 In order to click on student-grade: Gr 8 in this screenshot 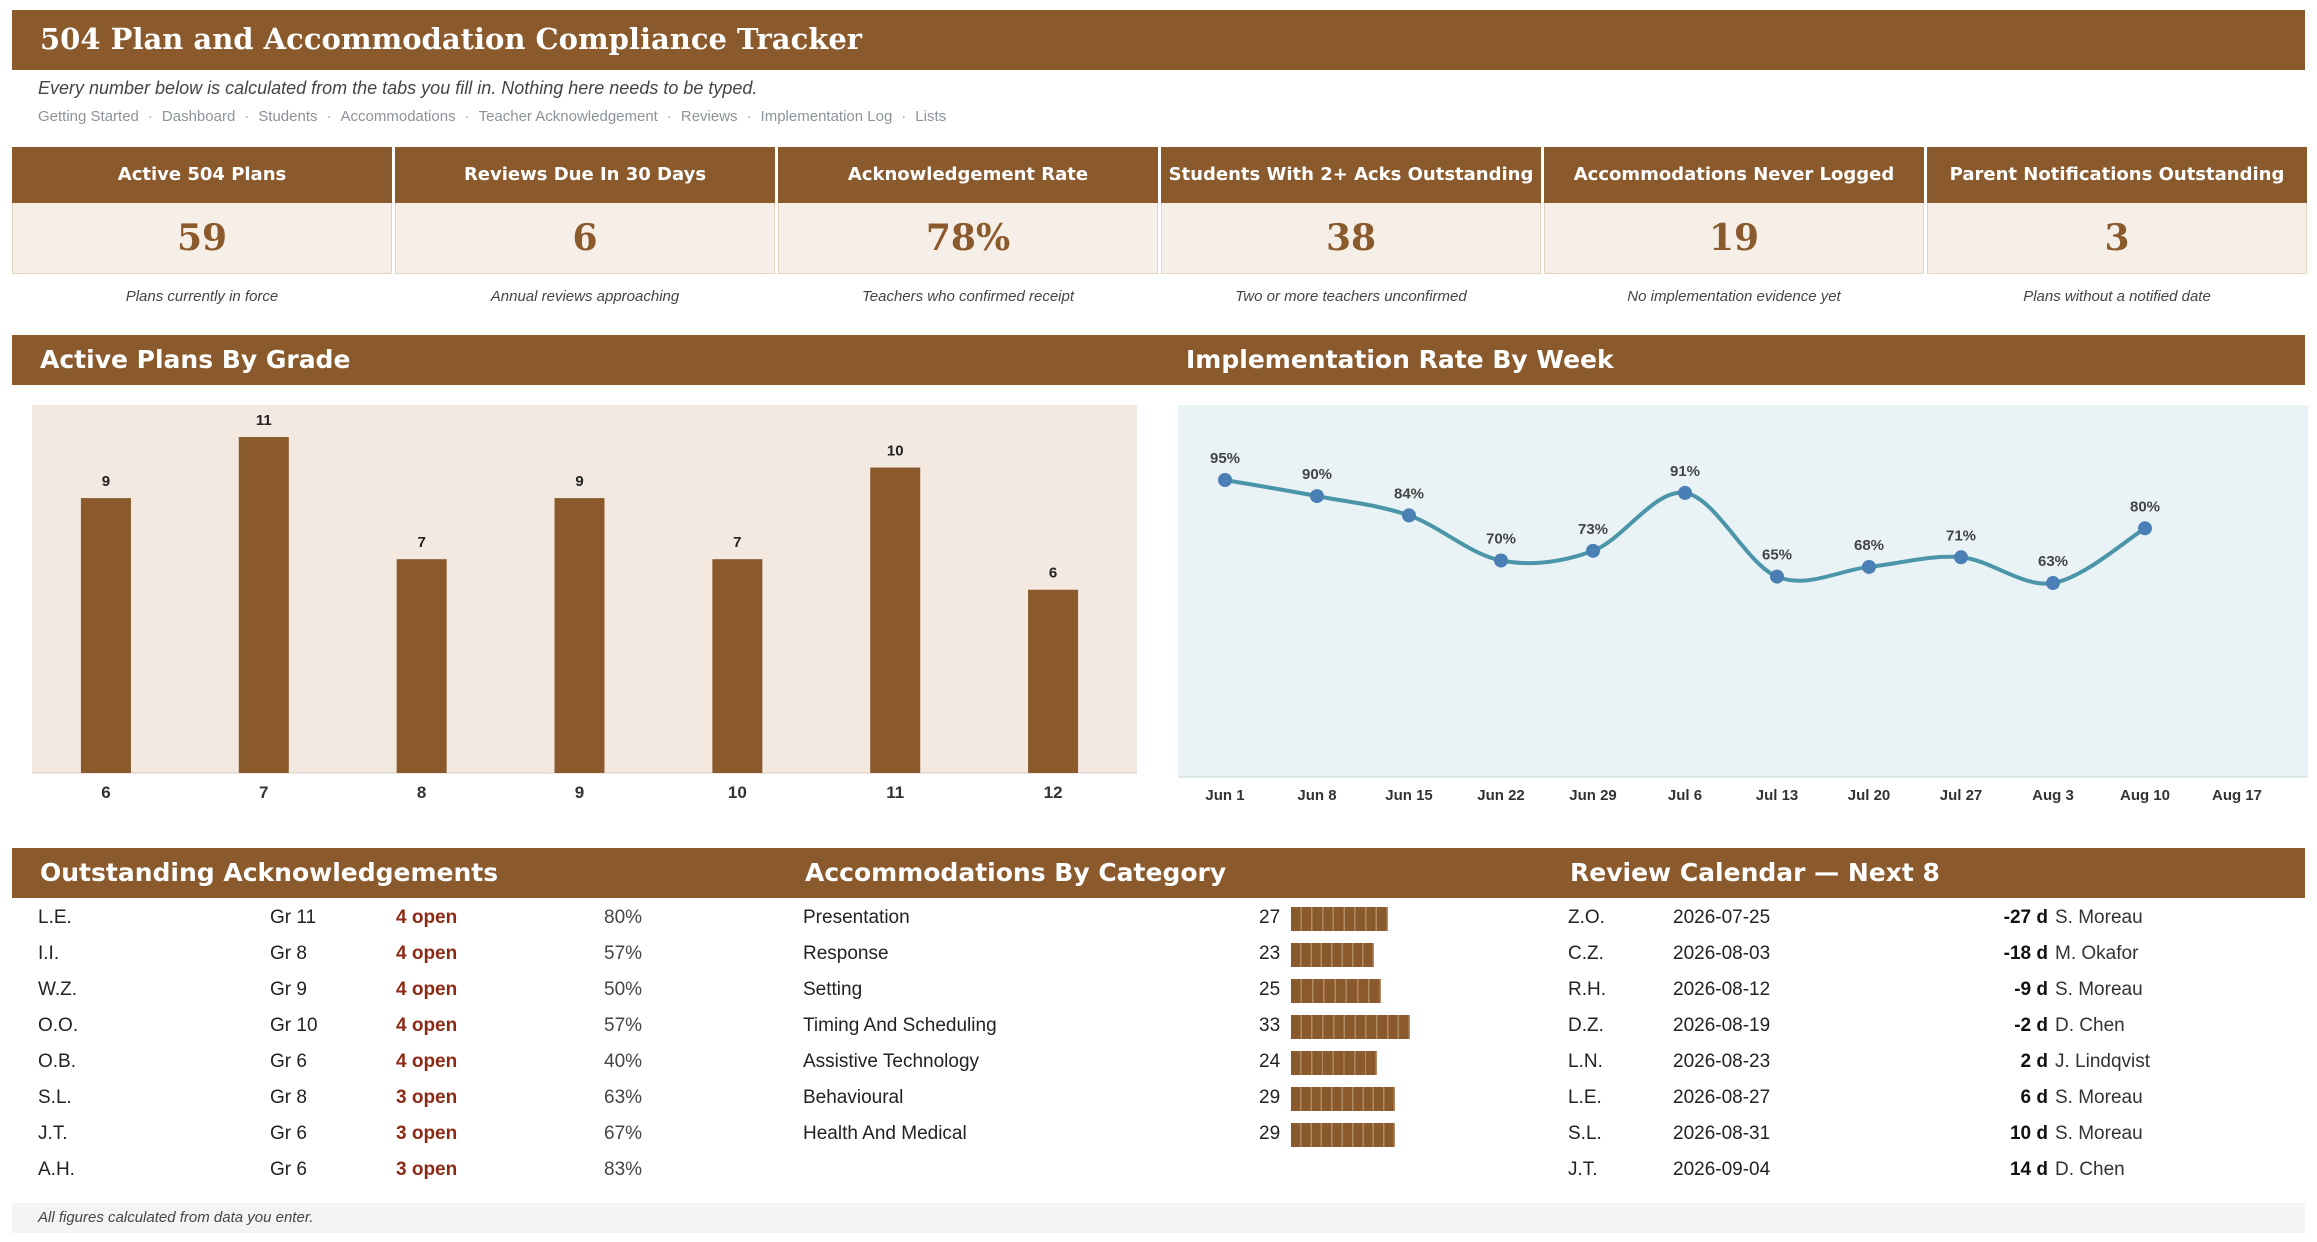, I will do `click(288, 1097)`.